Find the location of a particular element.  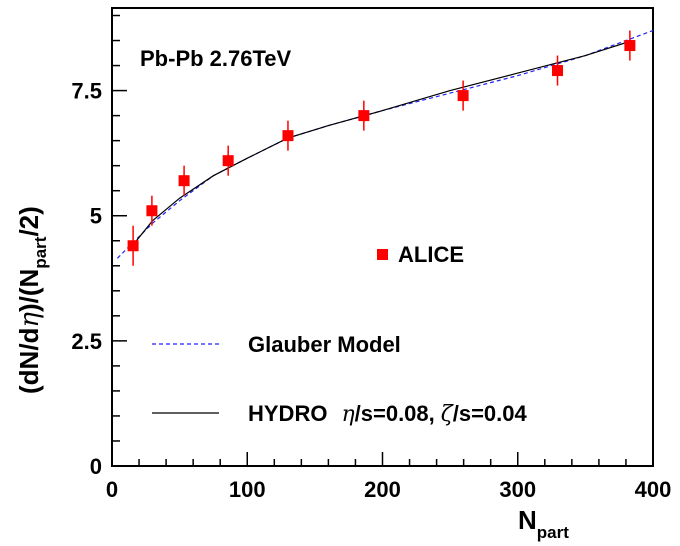

x-tick-label: 200 is located at coordinates (382, 489).